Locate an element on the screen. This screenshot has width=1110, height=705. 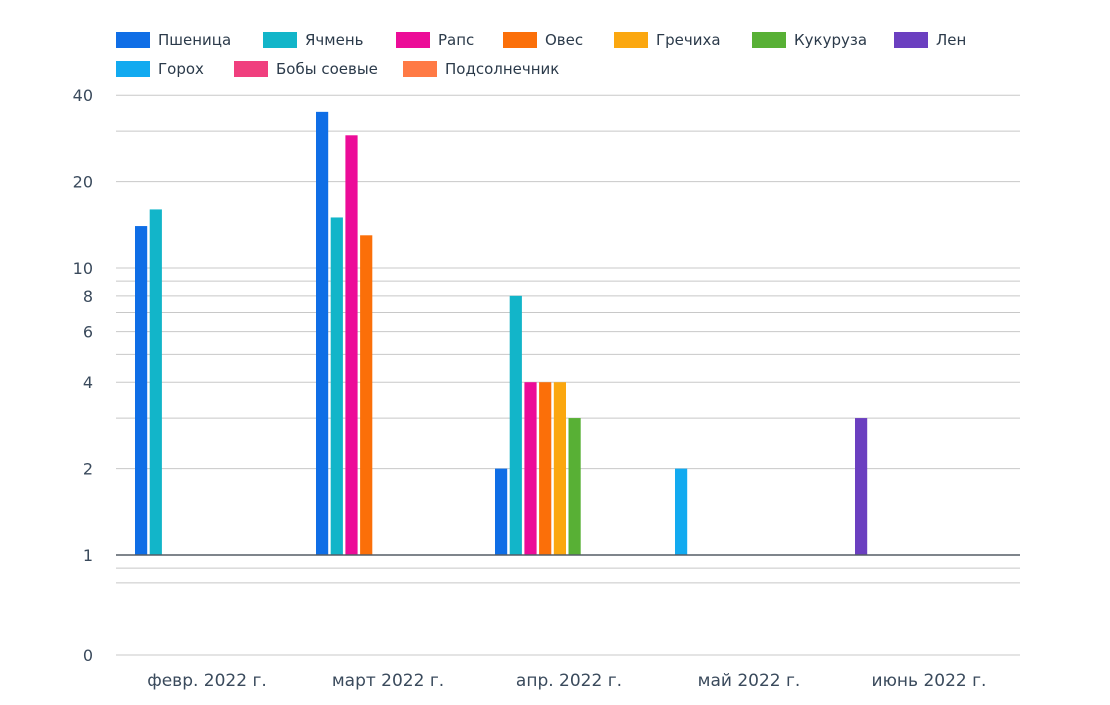
legend-label: Овес is located at coordinates (564, 40).